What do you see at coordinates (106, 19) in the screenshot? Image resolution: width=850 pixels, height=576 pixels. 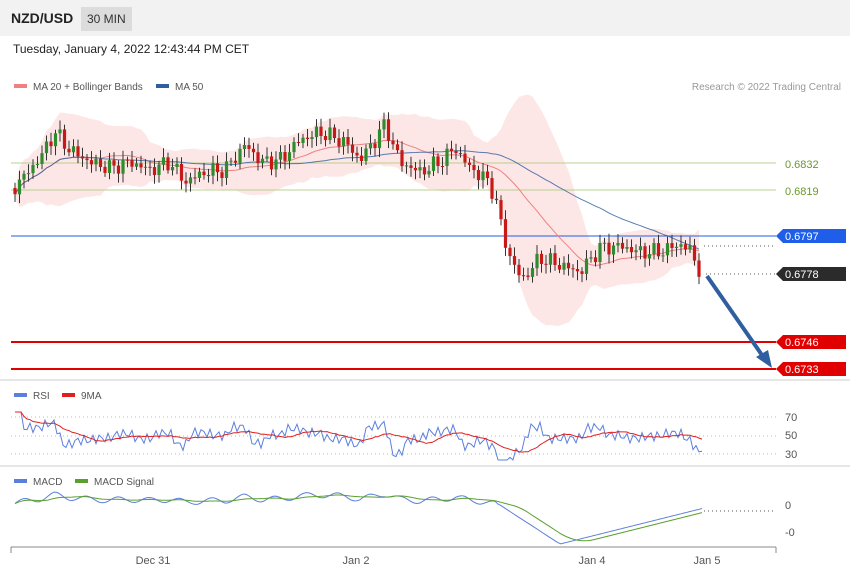 I see `timeframe-badge: 30 MIN` at bounding box center [106, 19].